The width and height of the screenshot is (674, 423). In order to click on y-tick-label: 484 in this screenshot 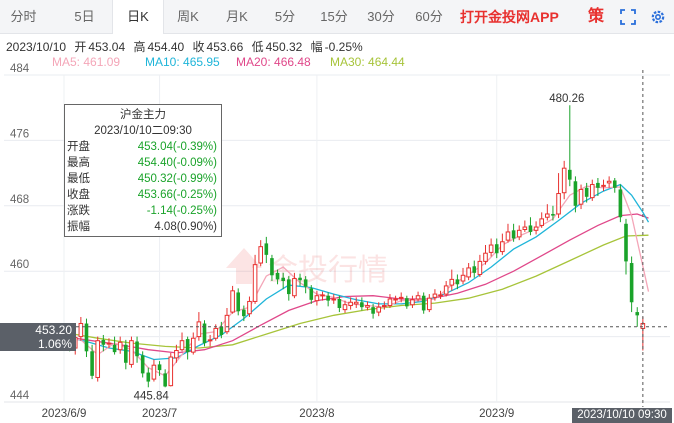, I will do `click(20, 69)`.